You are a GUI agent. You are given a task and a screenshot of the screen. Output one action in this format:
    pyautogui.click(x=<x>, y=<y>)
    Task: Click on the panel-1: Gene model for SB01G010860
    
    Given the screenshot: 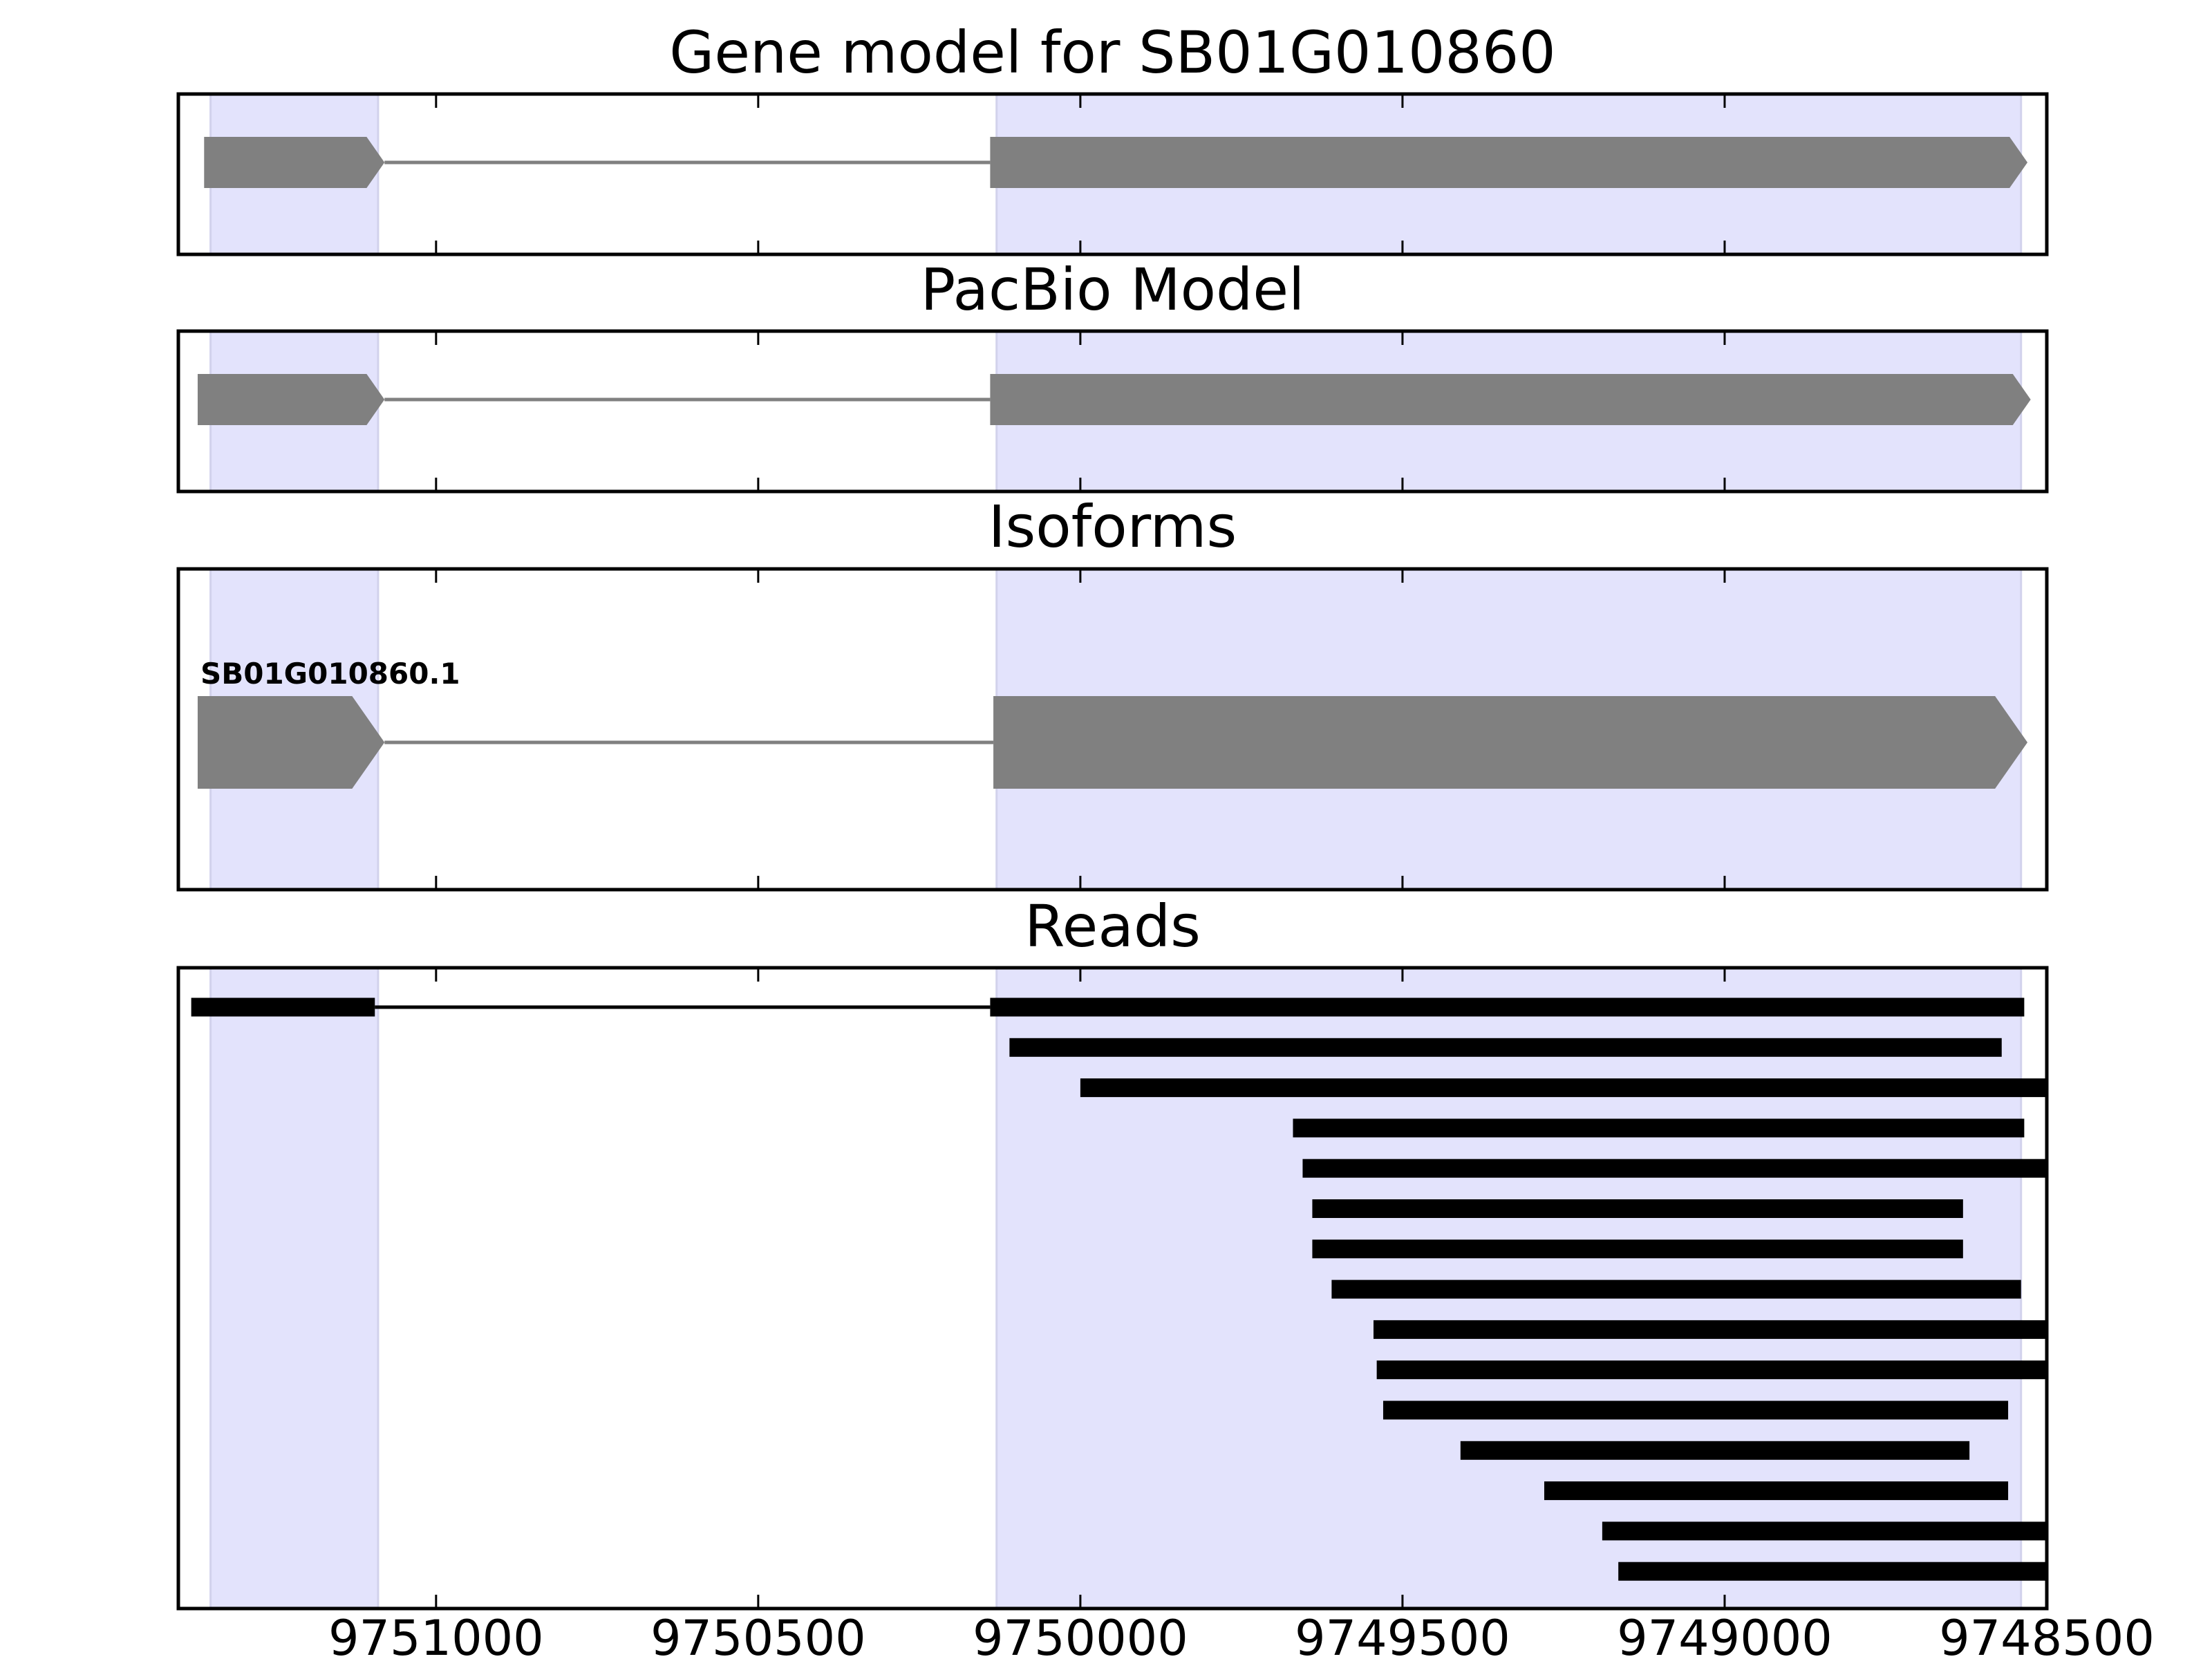 What is the action you would take?
    pyautogui.click(x=1112, y=138)
    